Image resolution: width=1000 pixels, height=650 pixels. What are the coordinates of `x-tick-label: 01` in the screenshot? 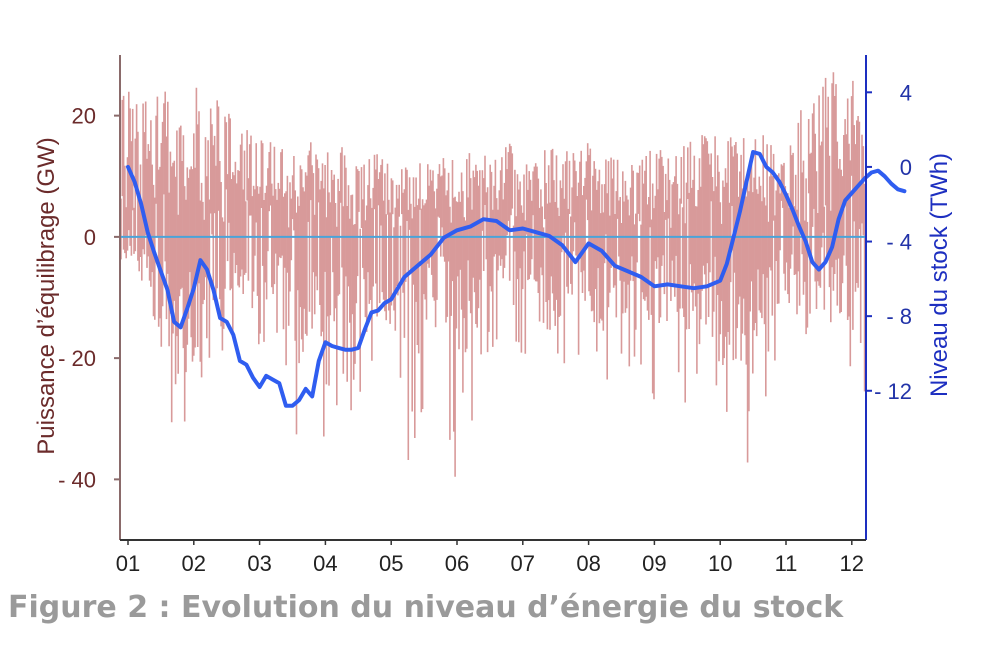 It's located at (128, 563).